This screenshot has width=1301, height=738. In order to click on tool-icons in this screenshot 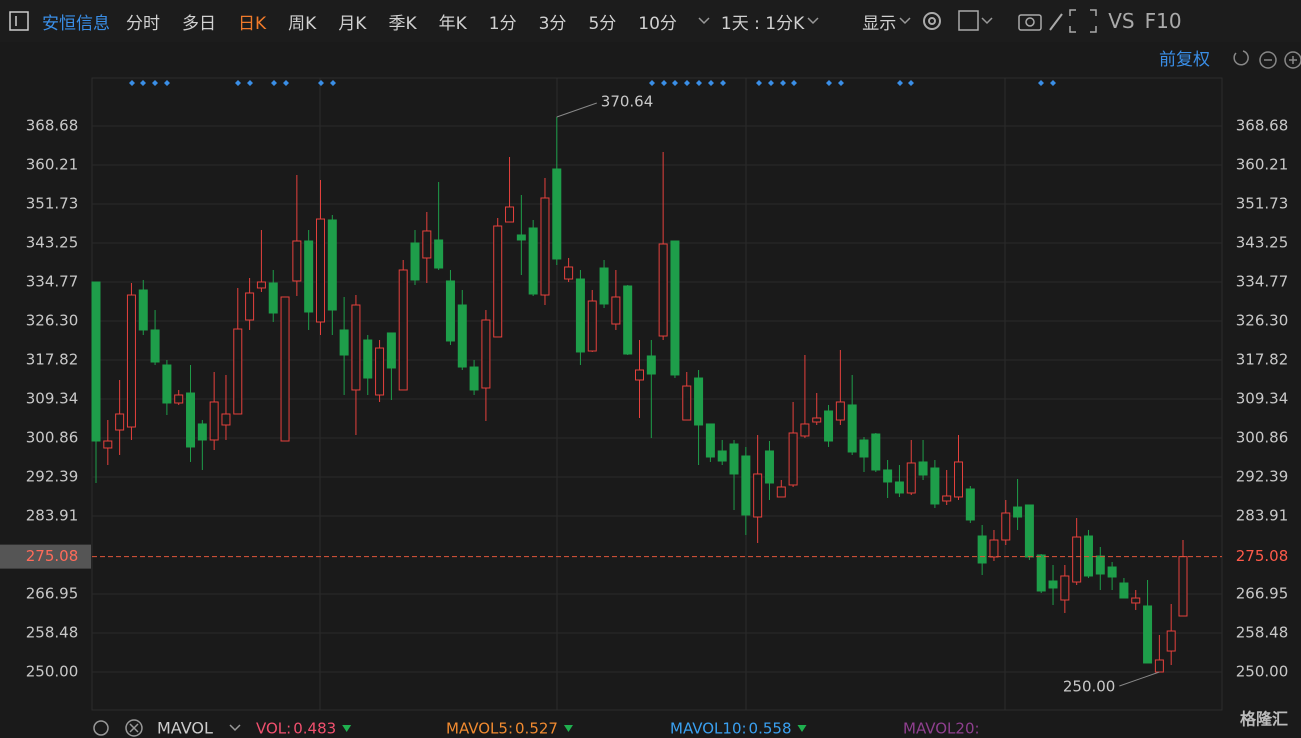, I will do `click(981, 21)`.